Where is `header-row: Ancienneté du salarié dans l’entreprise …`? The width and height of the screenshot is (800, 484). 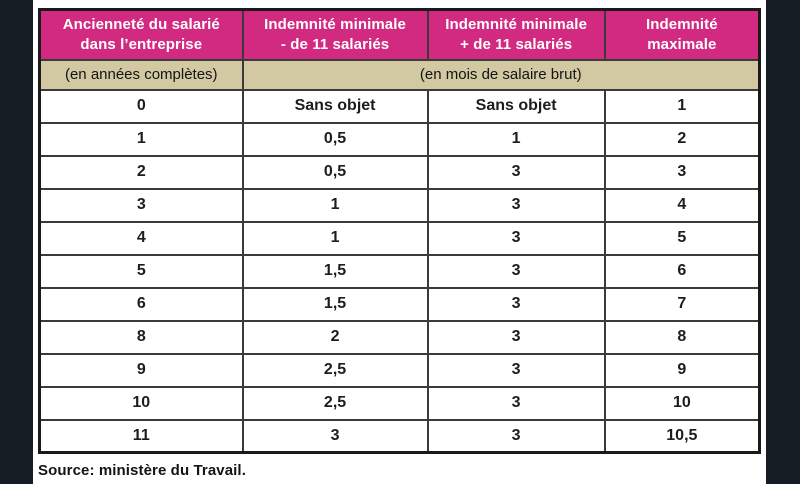 header-row: Ancienneté du salarié dans l’entreprise … is located at coordinates (399, 34).